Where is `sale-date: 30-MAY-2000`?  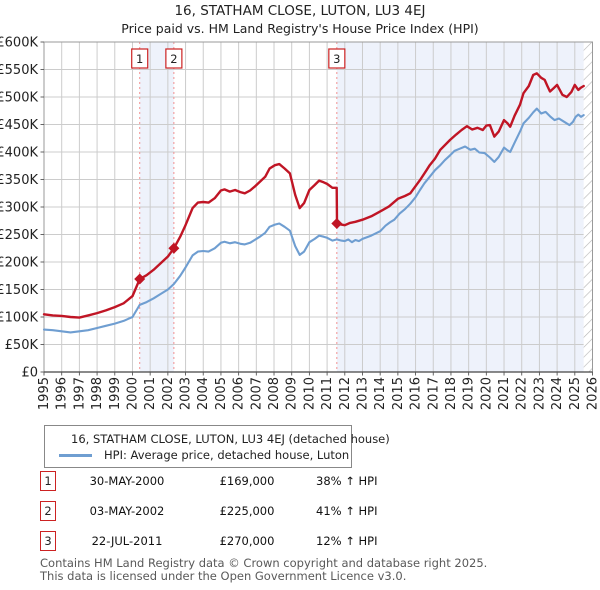 sale-date: 30-MAY-2000 is located at coordinates (127, 481).